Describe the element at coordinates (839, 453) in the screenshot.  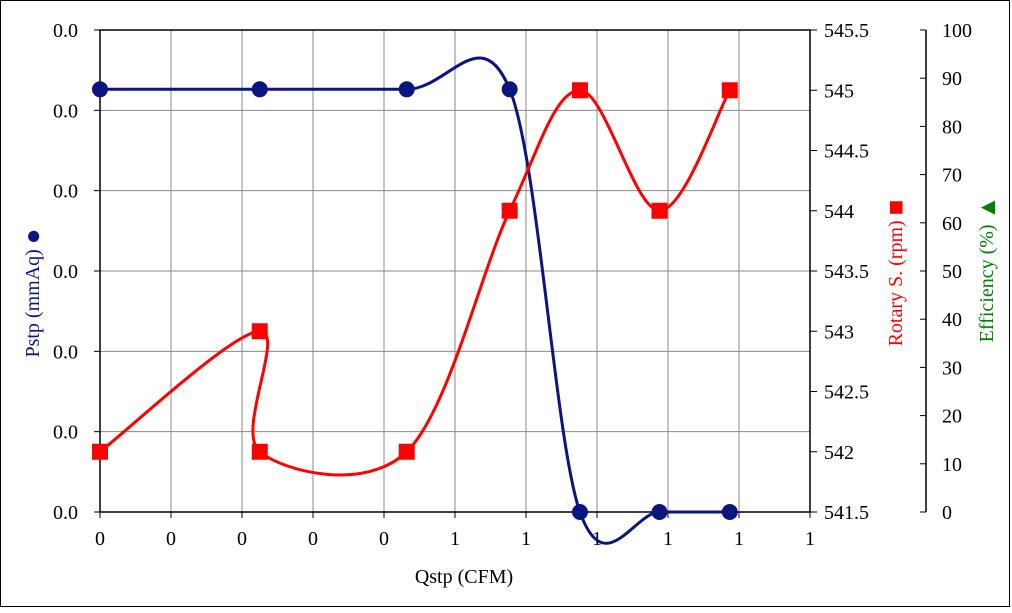
I see `rotary-tick-label: 542` at that location.